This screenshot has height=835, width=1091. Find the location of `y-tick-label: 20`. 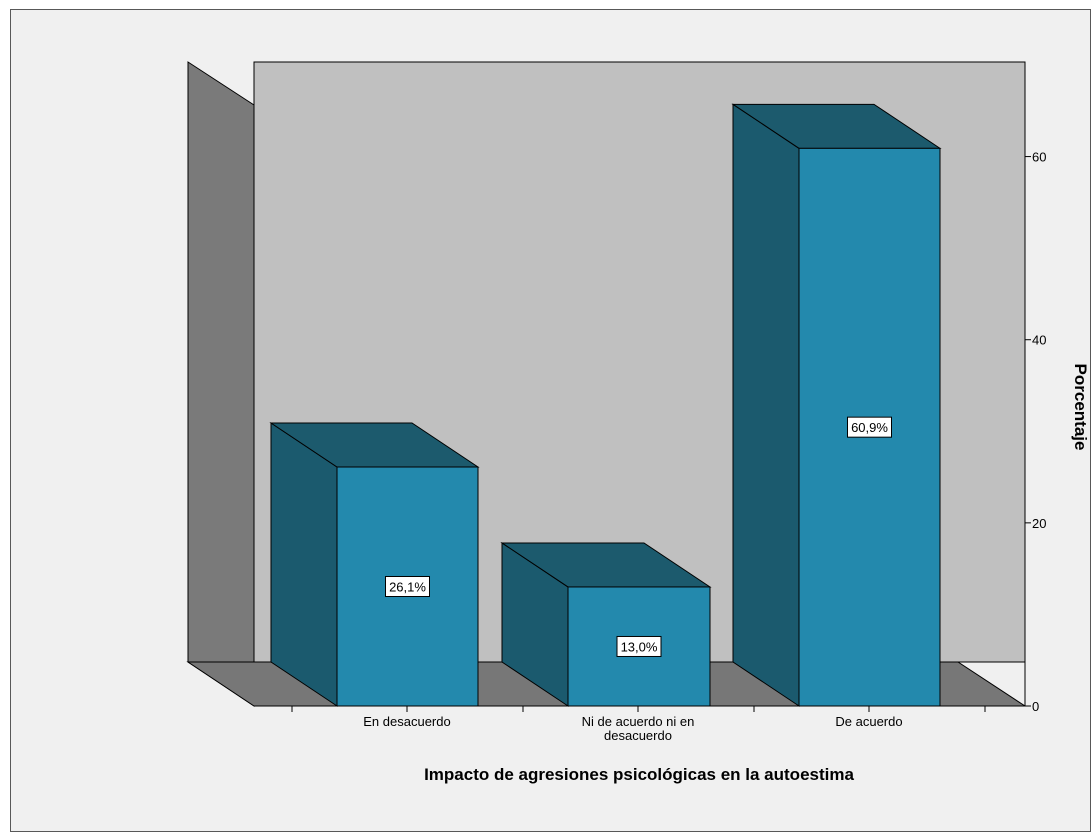

y-tick-label: 20 is located at coordinates (1039, 523).